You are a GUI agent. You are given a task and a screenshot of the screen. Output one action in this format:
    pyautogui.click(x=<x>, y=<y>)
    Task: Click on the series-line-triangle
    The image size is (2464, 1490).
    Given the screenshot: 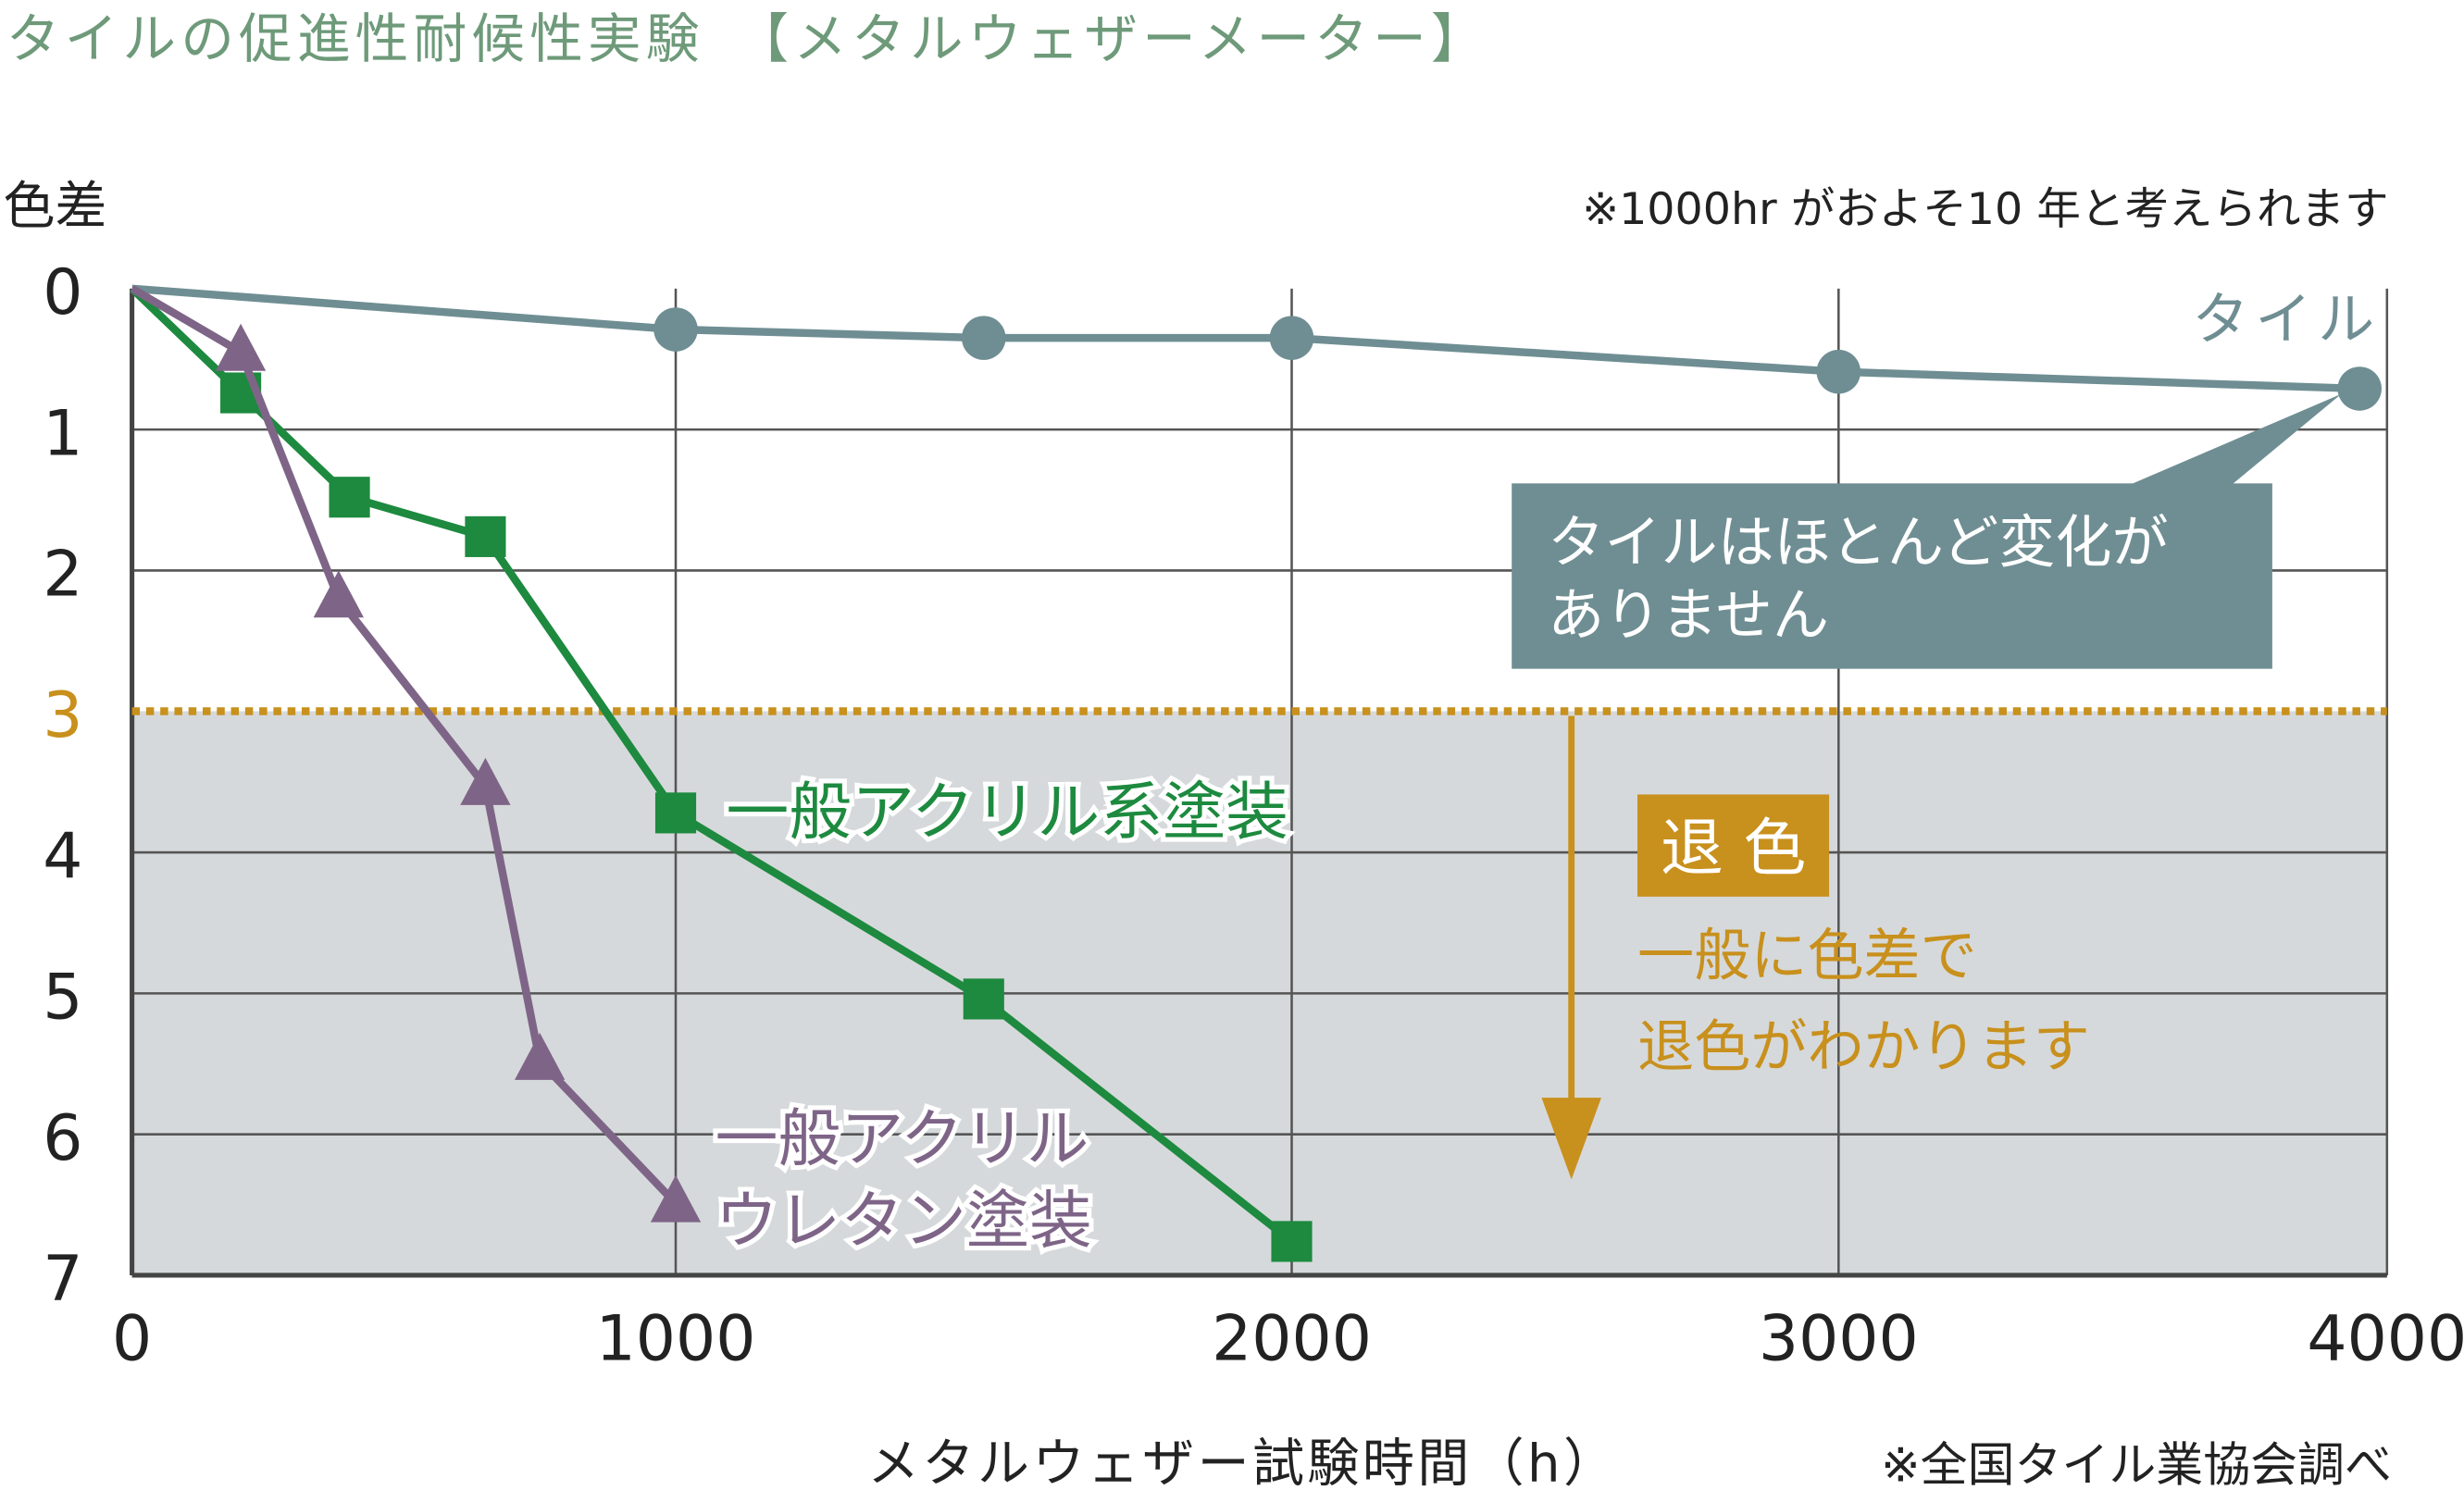 What is the action you would take?
    pyautogui.click(x=404, y=746)
    